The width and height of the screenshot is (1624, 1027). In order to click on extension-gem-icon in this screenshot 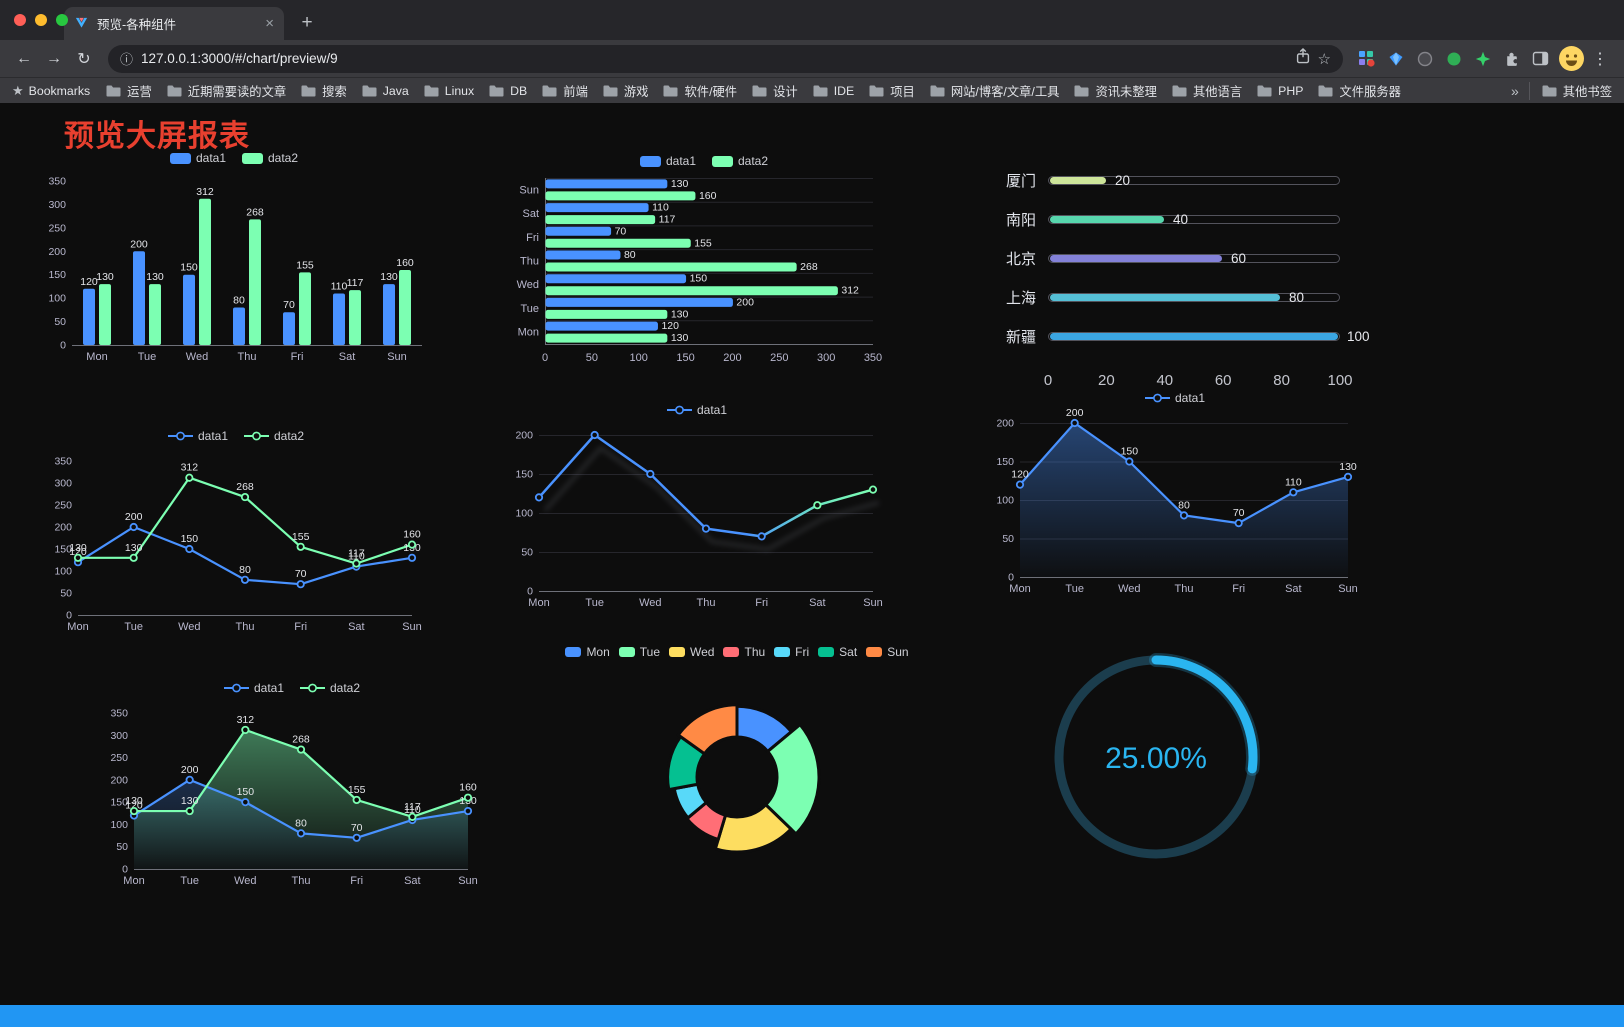, I will do `click(1395, 58)`.